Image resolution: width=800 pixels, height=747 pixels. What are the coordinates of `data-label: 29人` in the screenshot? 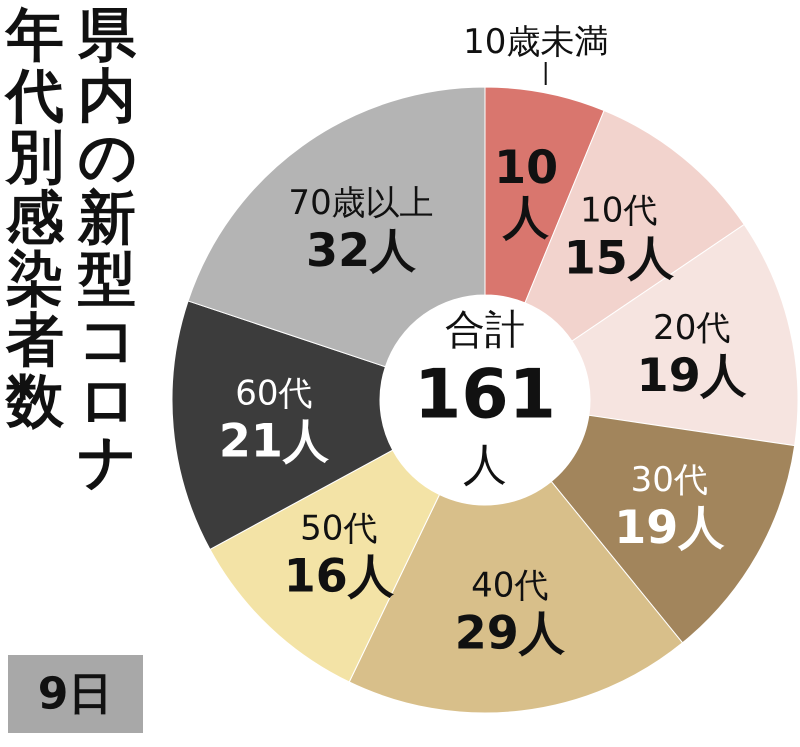 It's located at (509, 633).